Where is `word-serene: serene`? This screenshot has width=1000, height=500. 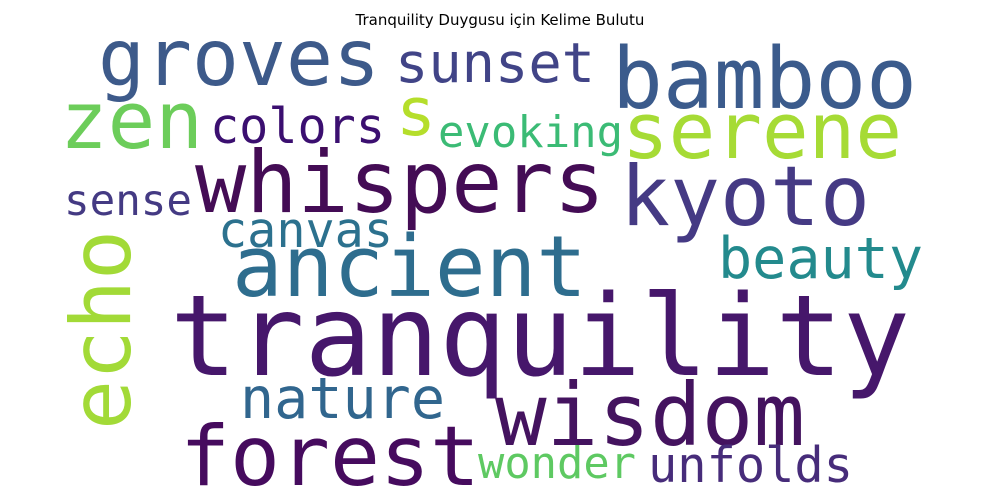 word-serene: serene is located at coordinates (762, 132).